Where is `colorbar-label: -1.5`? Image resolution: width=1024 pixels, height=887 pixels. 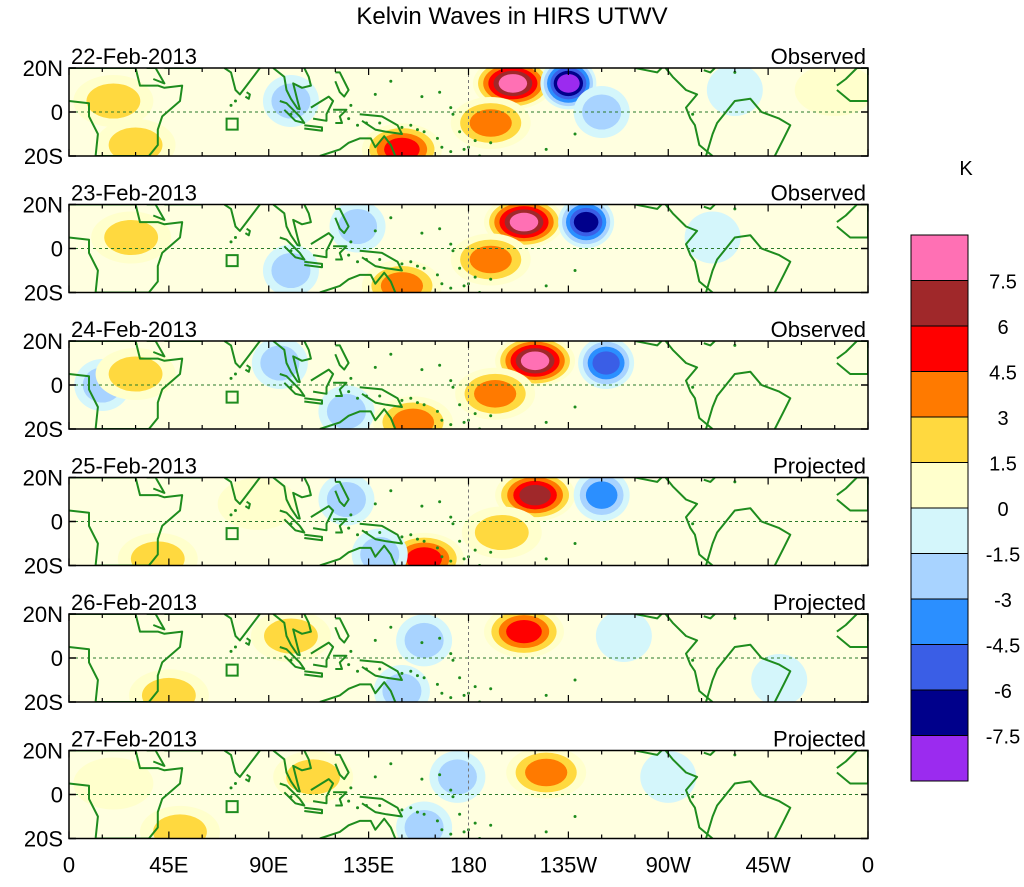 colorbar-label: -1.5 is located at coordinates (1003, 556).